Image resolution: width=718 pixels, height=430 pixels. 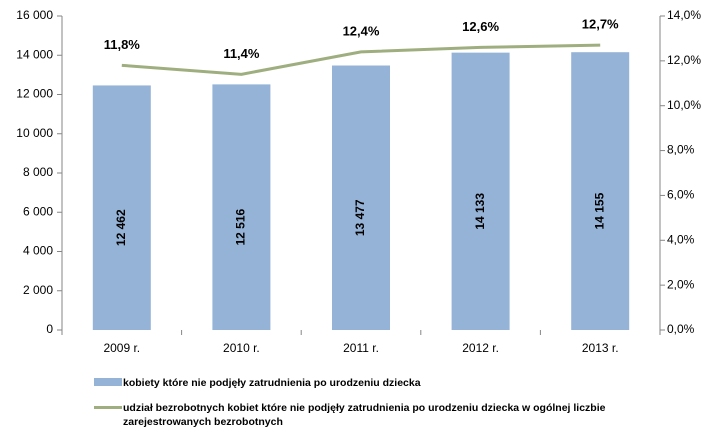 What do you see at coordinates (121, 227) in the screenshot?
I see `bar-value-label: 12 462` at bounding box center [121, 227].